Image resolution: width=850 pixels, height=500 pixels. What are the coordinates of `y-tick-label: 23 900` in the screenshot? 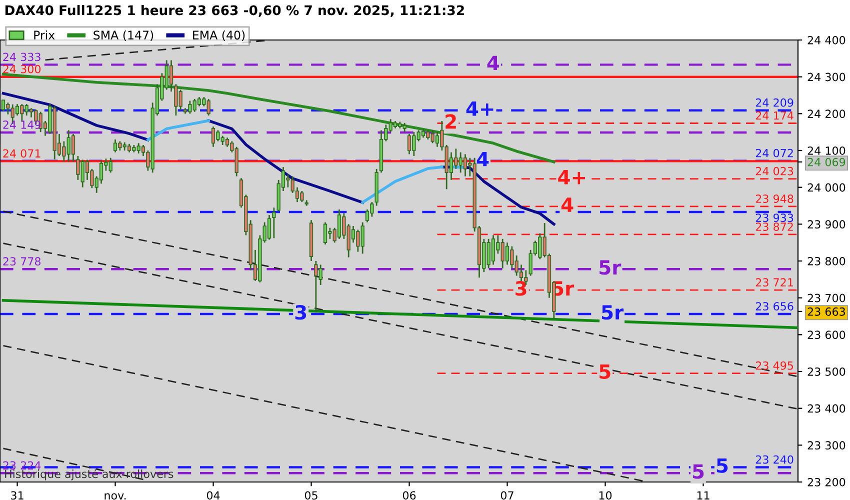 It's located at (827, 224).